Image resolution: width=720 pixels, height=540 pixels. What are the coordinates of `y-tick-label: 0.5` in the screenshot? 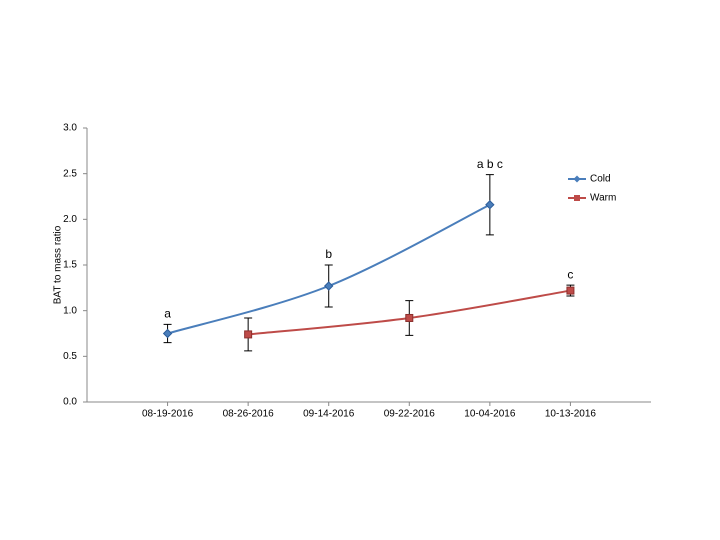 It's located at (70, 356).